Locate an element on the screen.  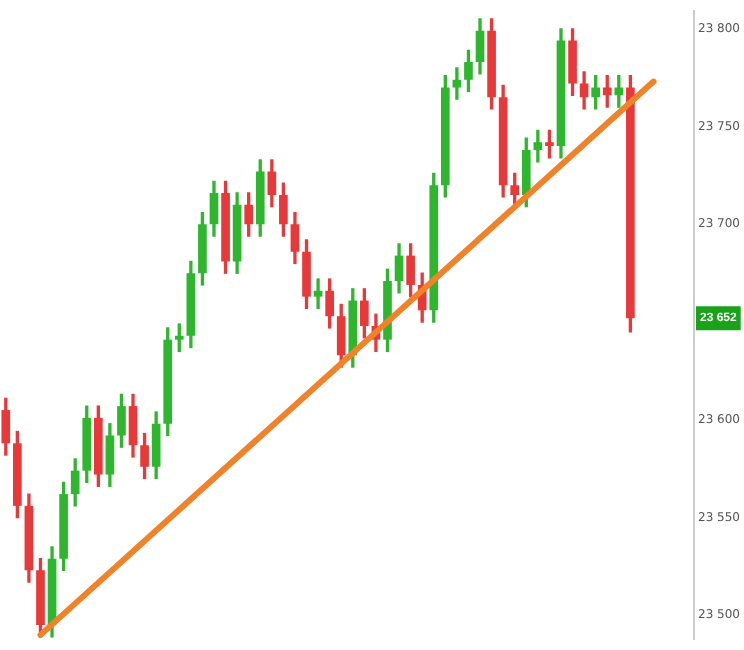
candlestick is located at coordinates (318, 294).